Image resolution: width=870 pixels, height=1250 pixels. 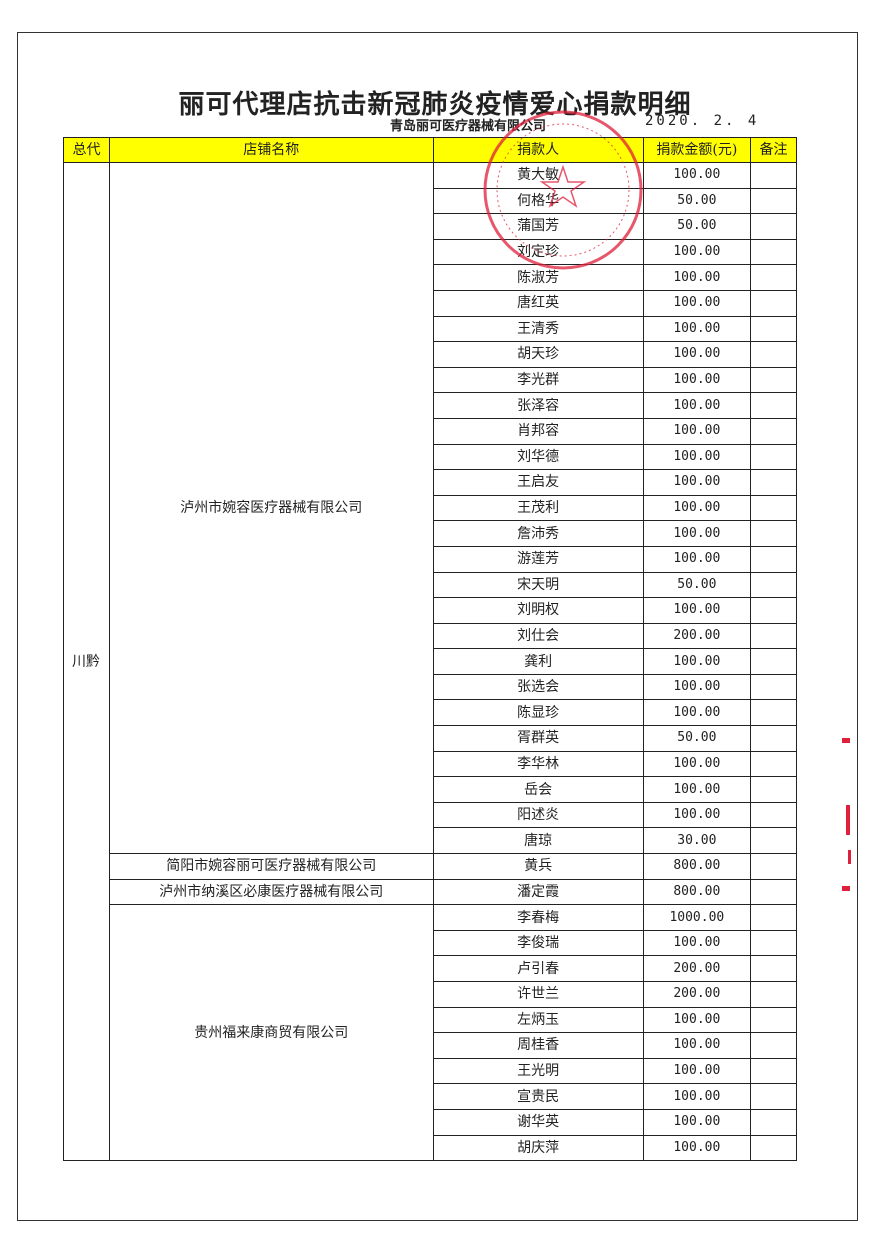 I want to click on donor-name-cell: 胡庆萍, so click(x=538, y=1148).